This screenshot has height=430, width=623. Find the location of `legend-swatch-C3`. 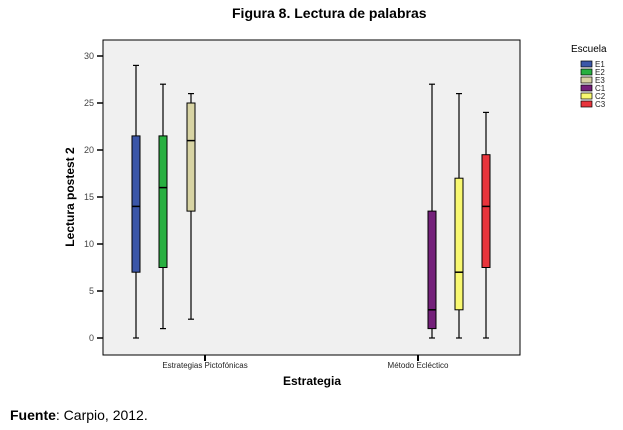

legend-swatch-C3 is located at coordinates (586, 104).